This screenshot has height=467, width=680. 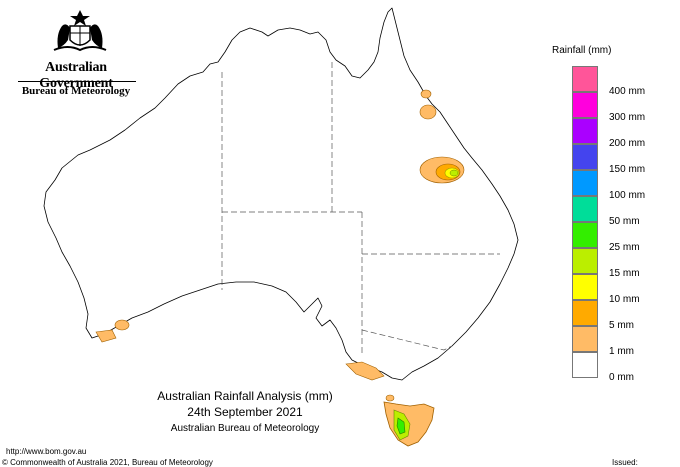 What do you see at coordinates (122, 325) in the screenshot?
I see `rain-patch-sw-wa` at bounding box center [122, 325].